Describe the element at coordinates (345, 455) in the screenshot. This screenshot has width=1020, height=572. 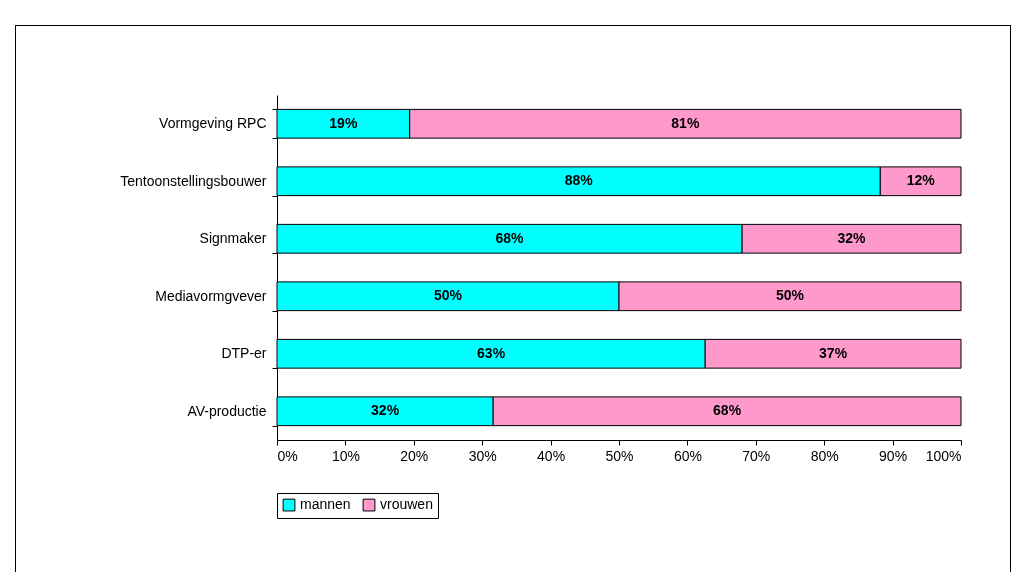
I see `x-tick-label: 10%` at that location.